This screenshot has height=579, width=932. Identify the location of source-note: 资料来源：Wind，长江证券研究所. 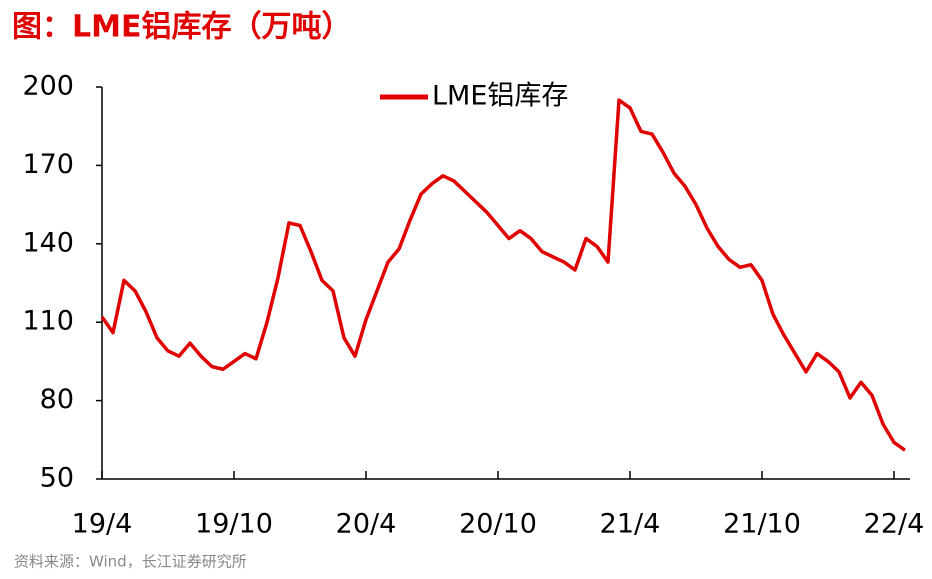
(130, 562).